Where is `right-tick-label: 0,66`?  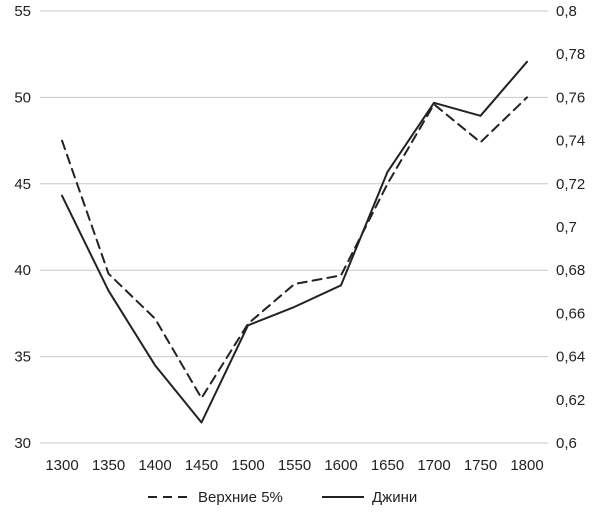 right-tick-label: 0,66 is located at coordinates (570, 313).